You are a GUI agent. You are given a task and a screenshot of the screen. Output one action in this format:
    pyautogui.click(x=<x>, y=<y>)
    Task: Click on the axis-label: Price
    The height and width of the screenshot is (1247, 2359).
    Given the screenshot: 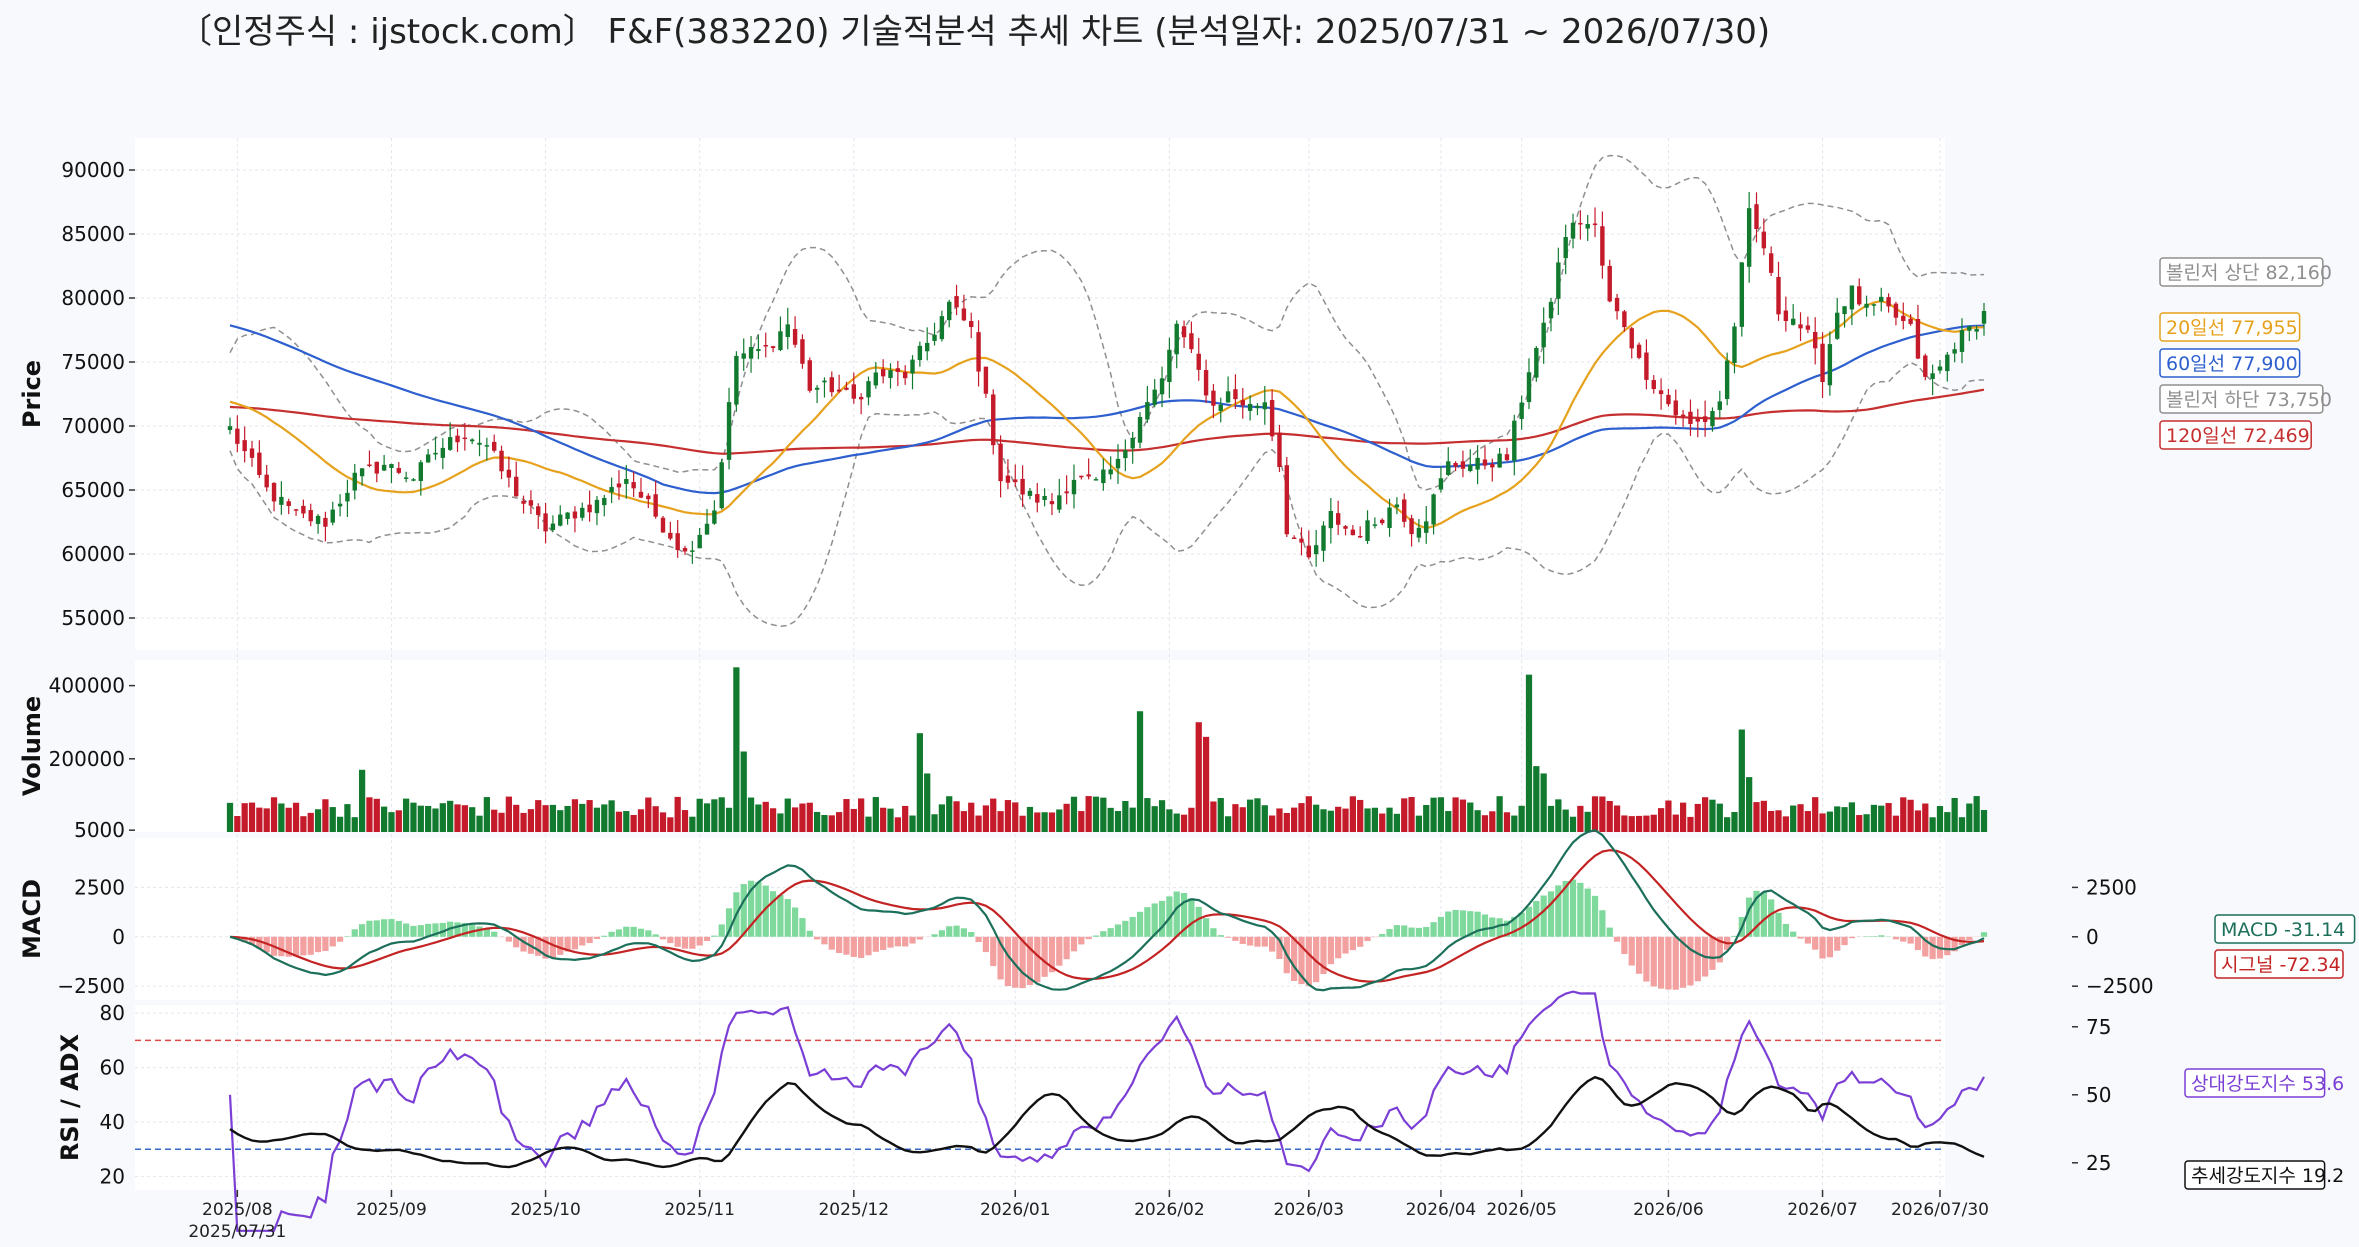 What is the action you would take?
    pyautogui.click(x=32, y=394)
    